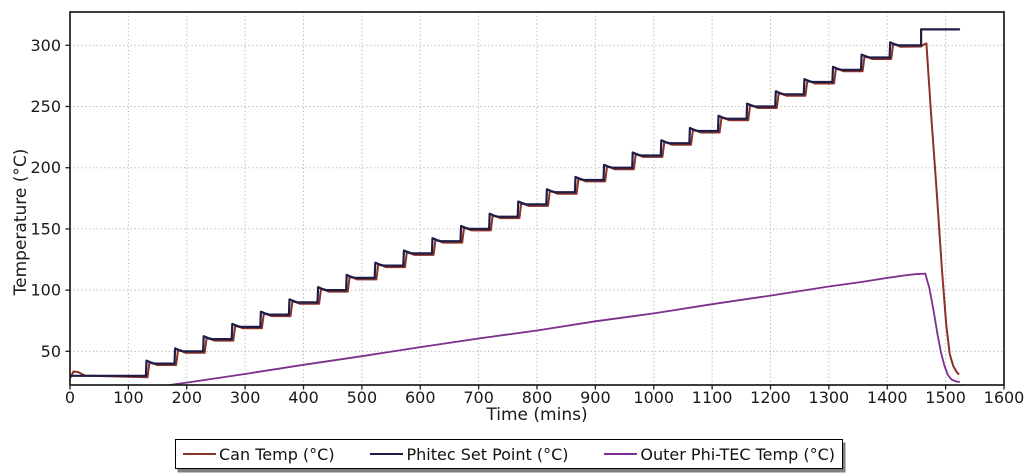 The width and height of the screenshot is (1025, 475). Describe the element at coordinates (245, 397) in the screenshot. I see `x-tick-label: 300` at that location.